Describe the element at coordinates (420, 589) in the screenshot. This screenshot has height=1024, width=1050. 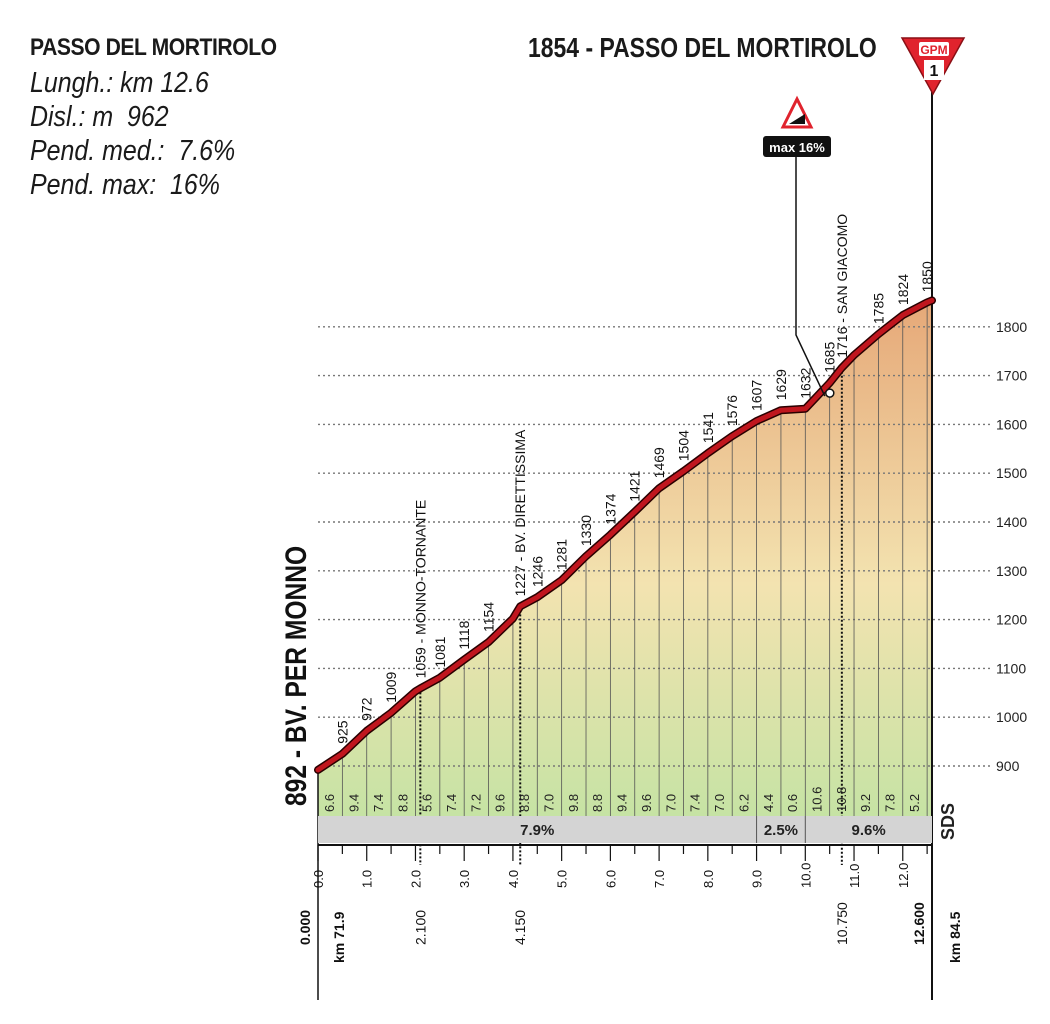
I see `altitude-label: 1059 - MONNO-TORNANTE` at that location.